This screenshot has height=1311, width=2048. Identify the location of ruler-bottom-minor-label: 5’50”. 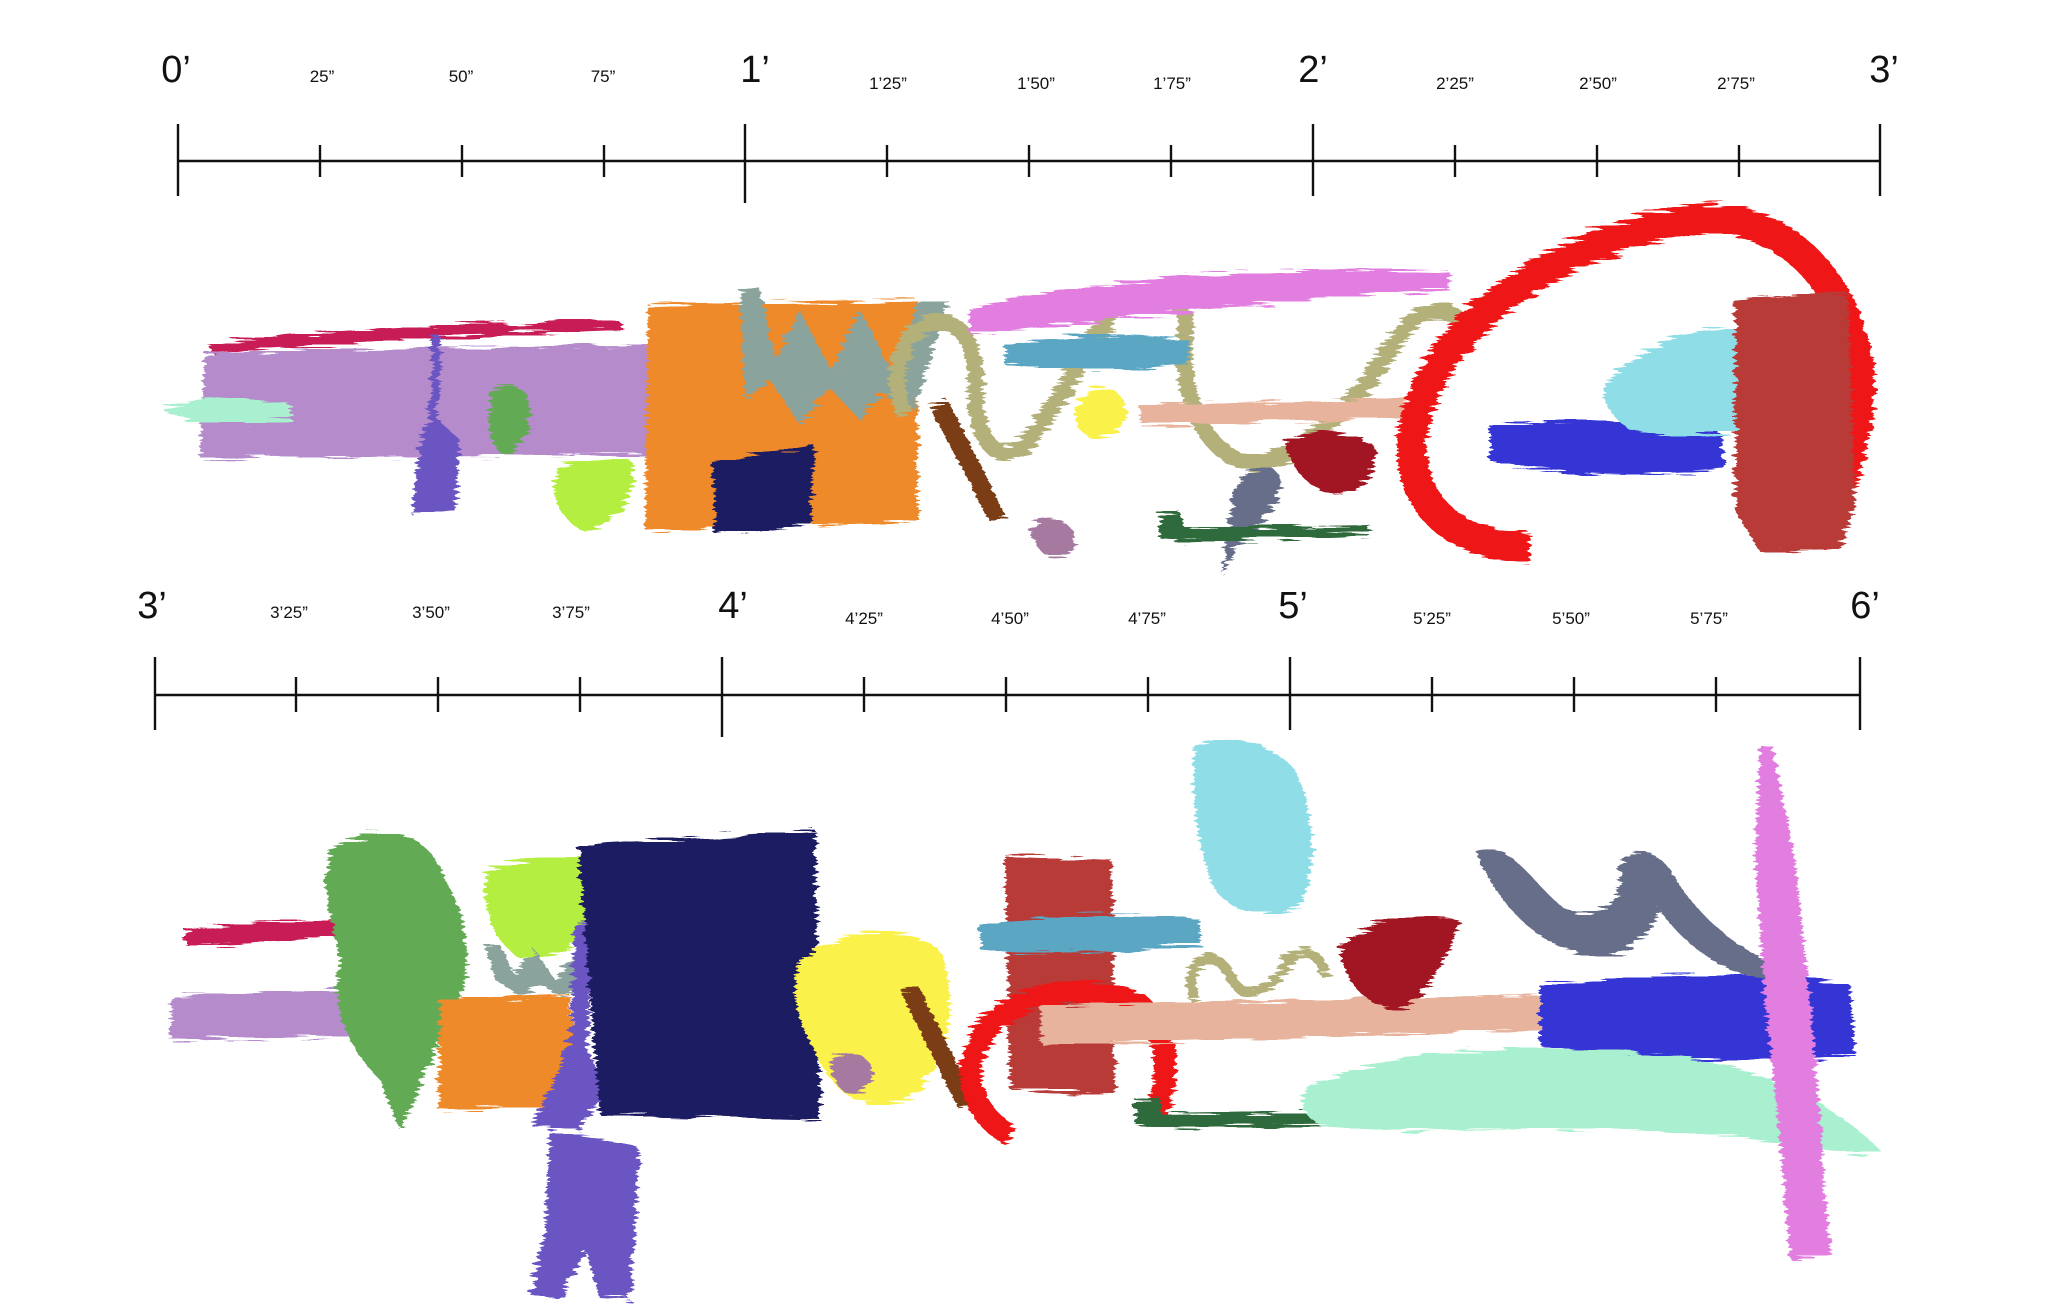
(1571, 618).